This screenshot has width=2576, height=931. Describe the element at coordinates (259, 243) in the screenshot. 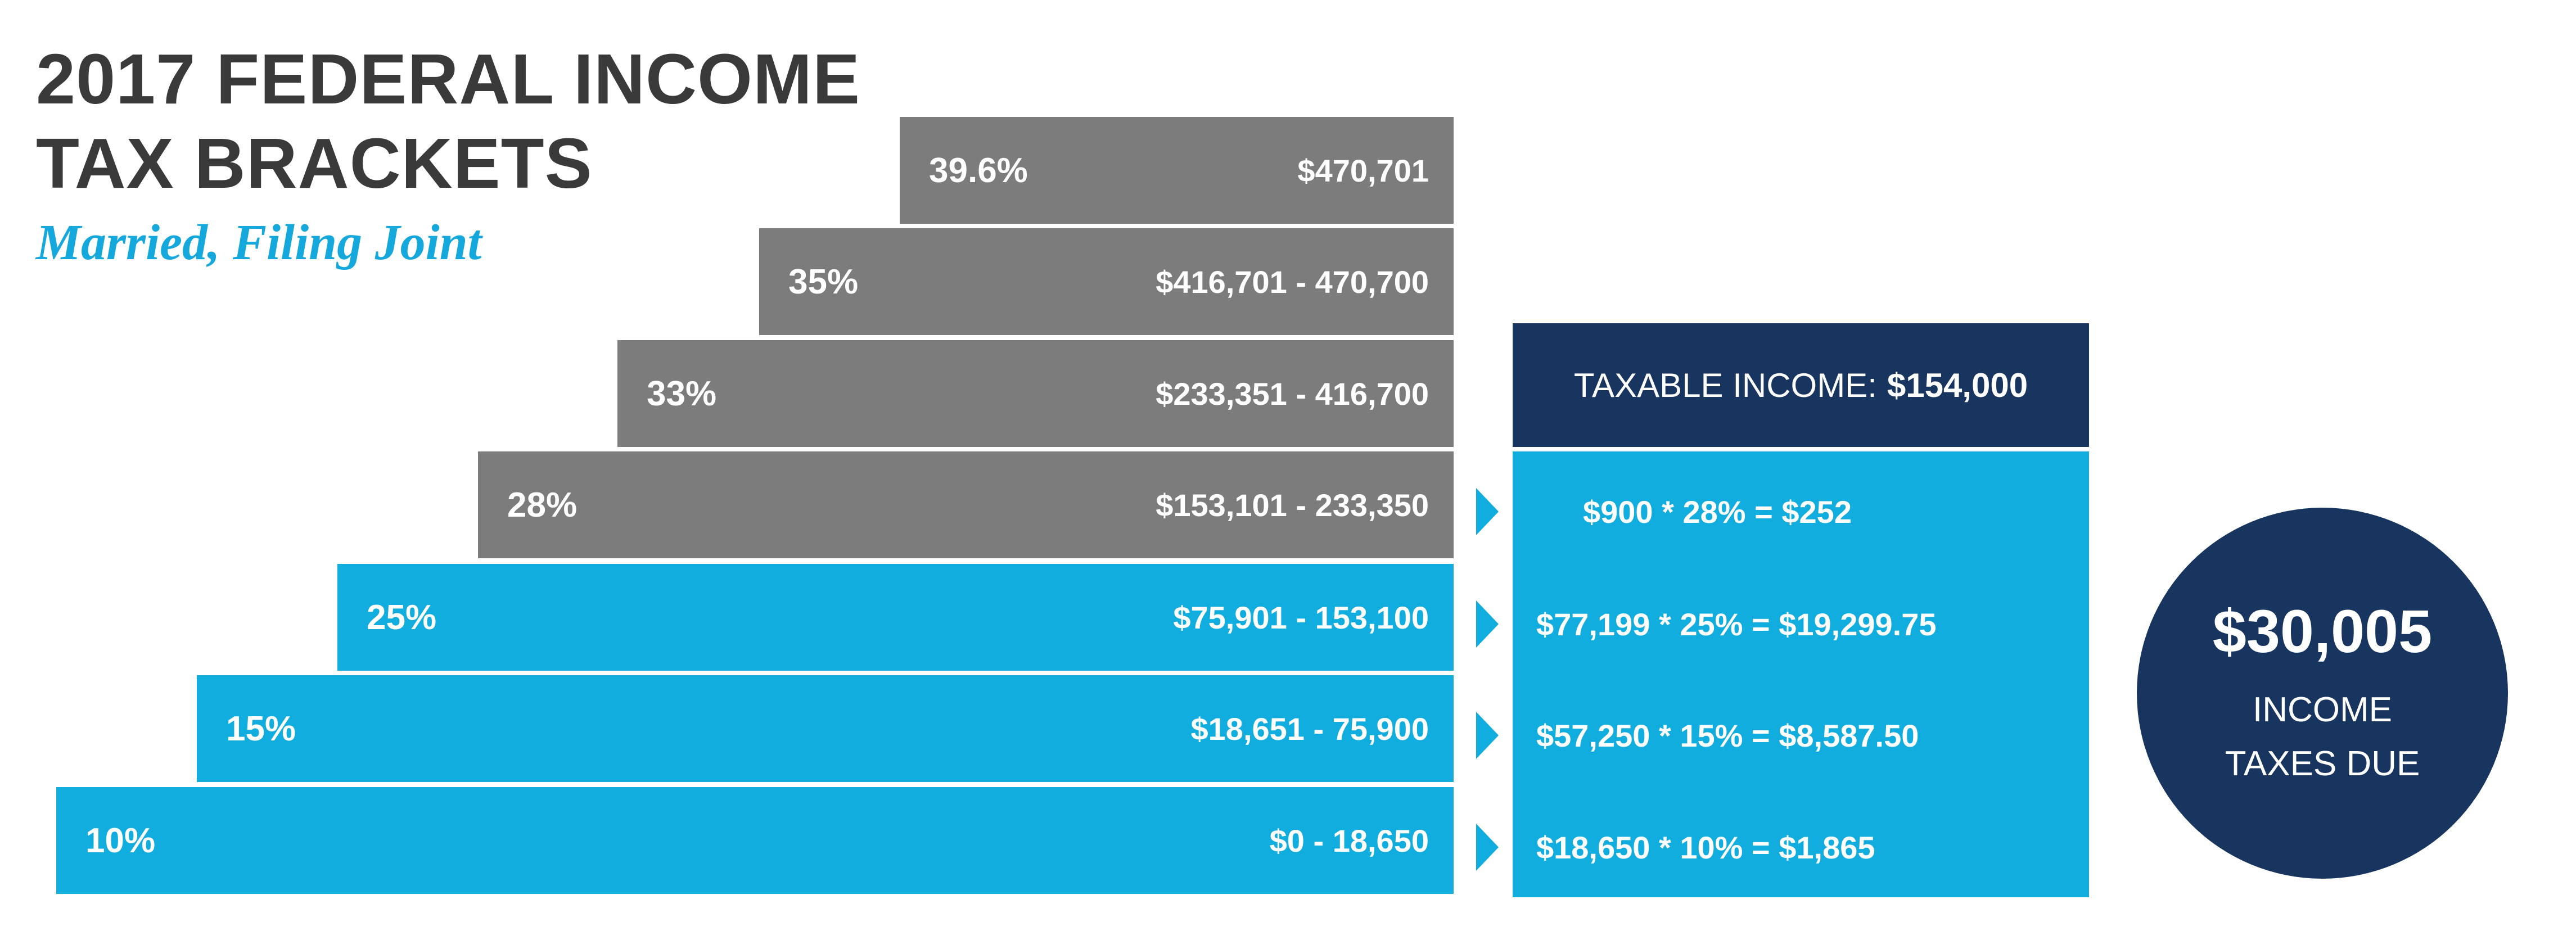

I see `subtitle: Married, Filing Joint` at that location.